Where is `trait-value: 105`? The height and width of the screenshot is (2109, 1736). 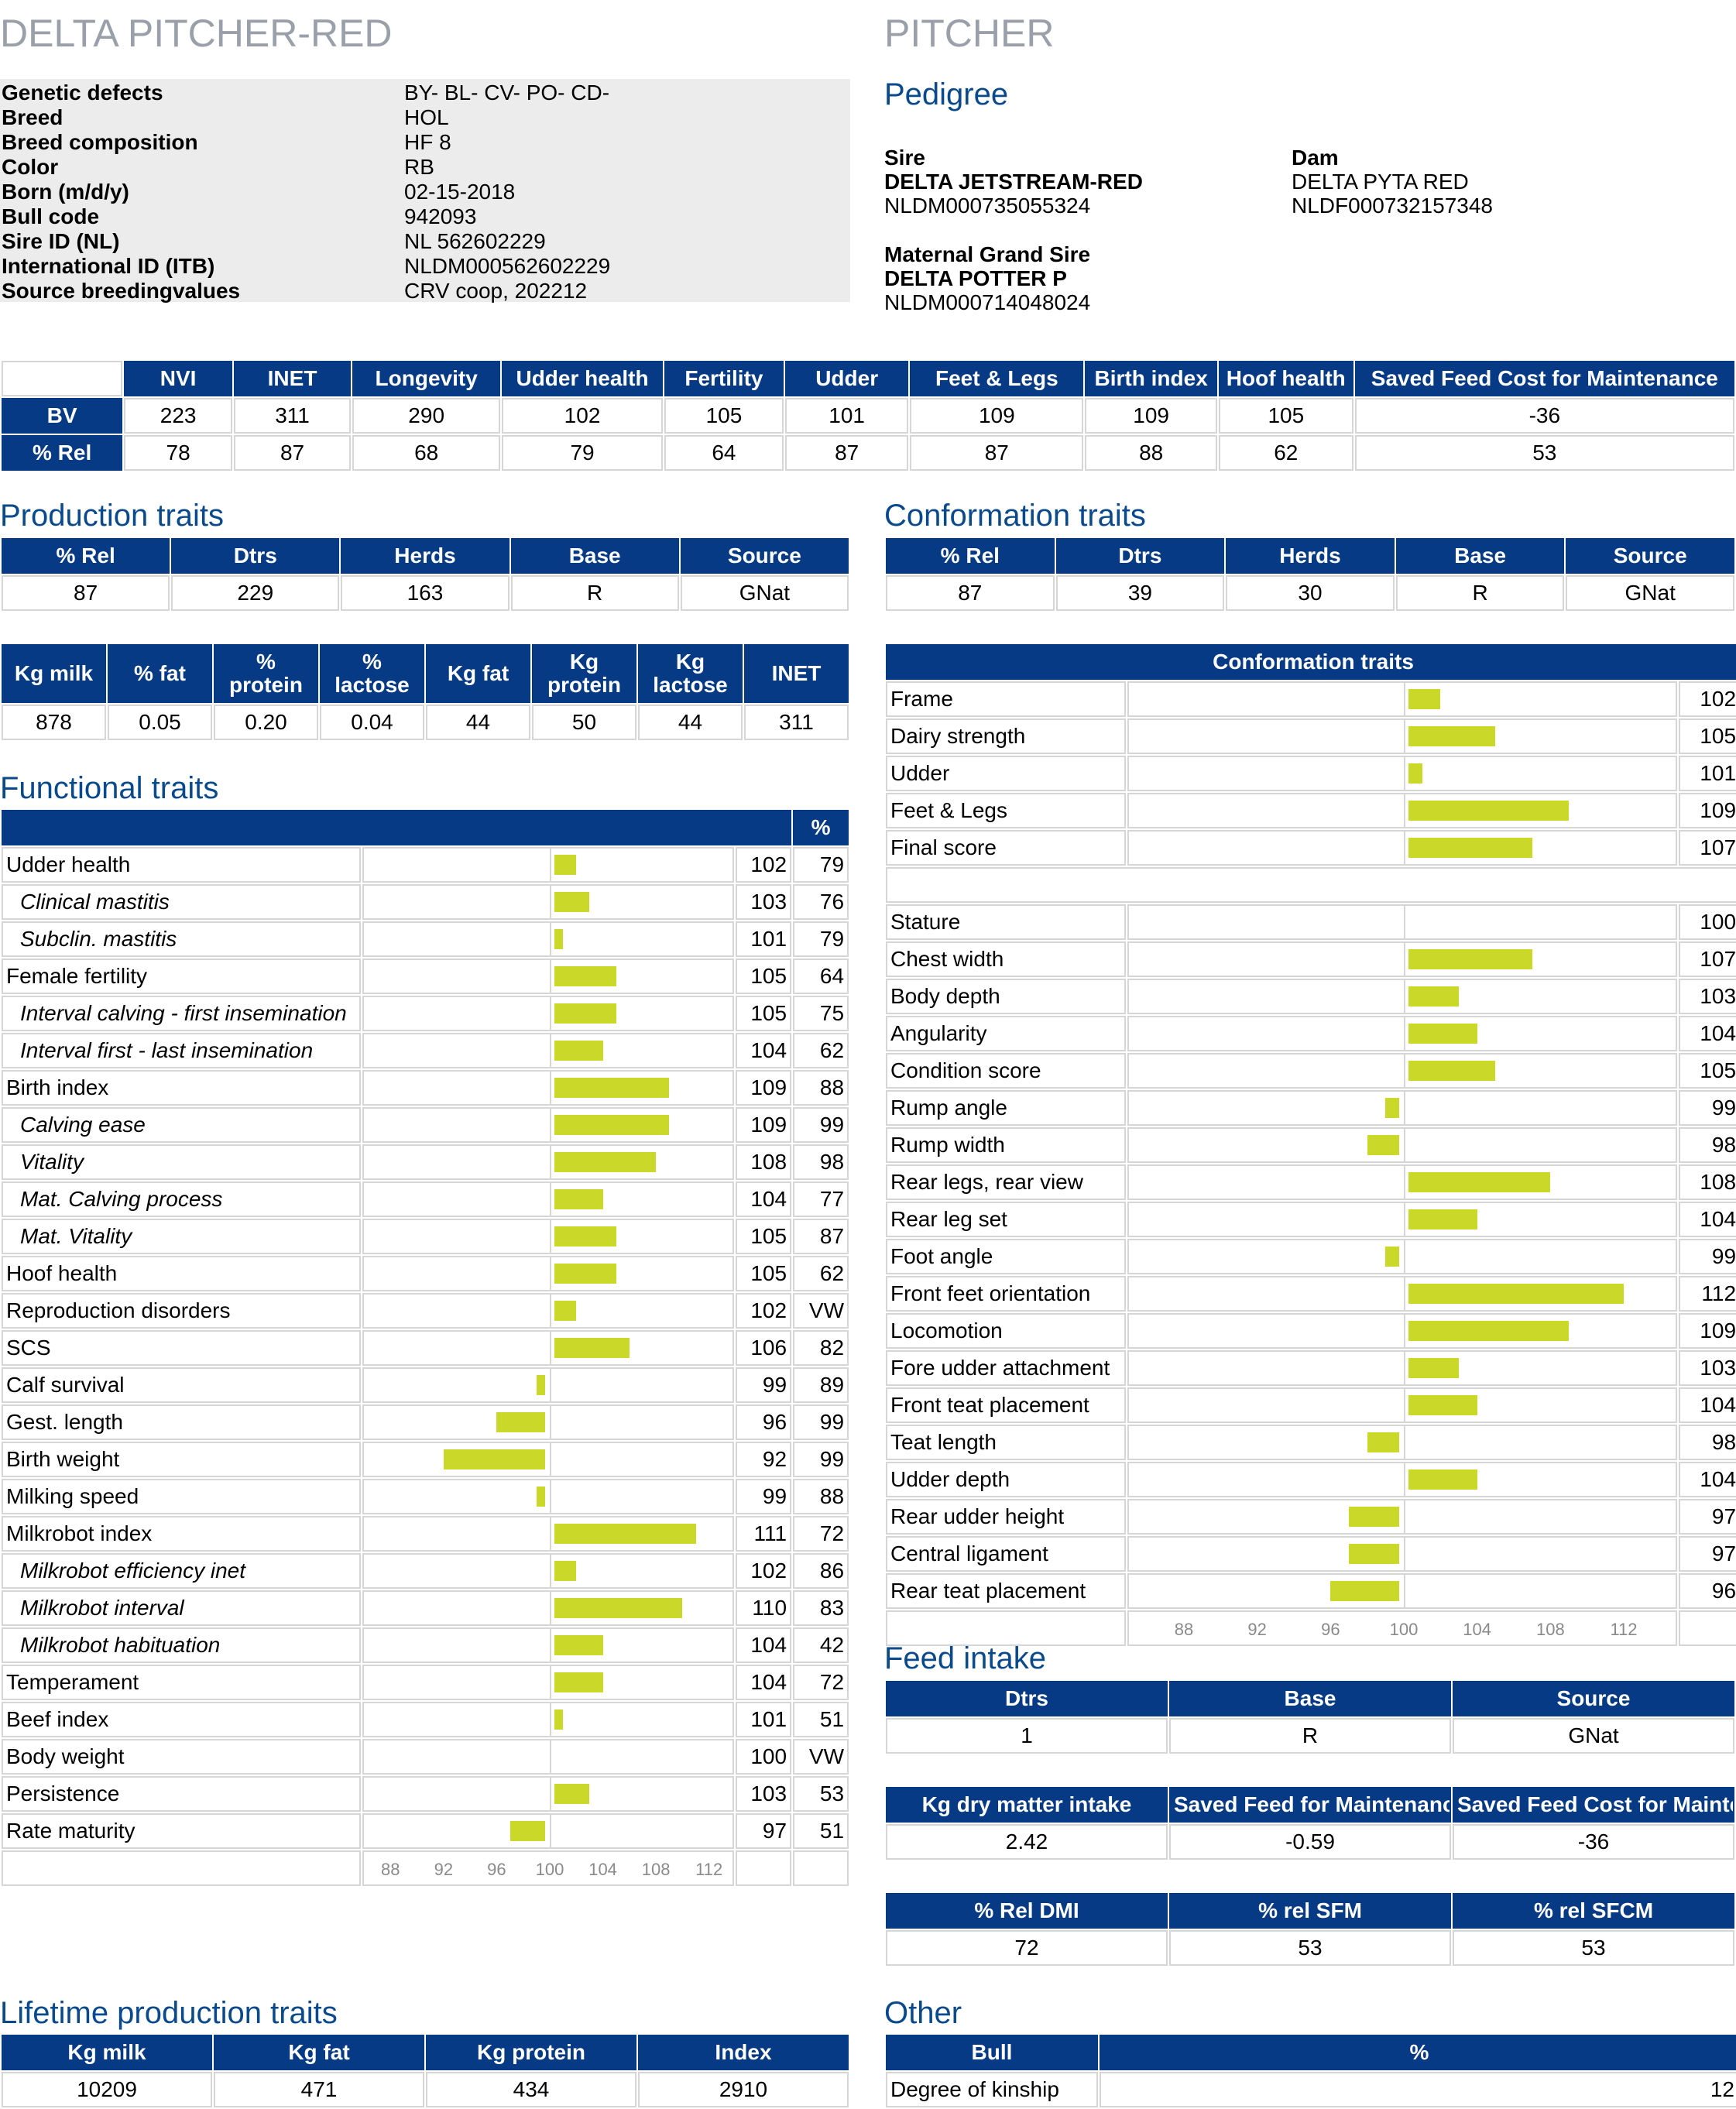 trait-value: 105 is located at coordinates (764, 1273).